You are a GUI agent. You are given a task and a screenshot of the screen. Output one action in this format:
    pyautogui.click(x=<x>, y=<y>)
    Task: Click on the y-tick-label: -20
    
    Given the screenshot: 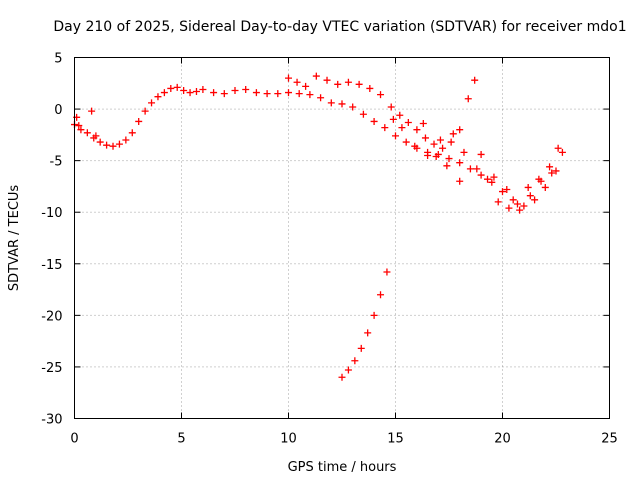 What is the action you would take?
    pyautogui.click(x=51, y=316)
    